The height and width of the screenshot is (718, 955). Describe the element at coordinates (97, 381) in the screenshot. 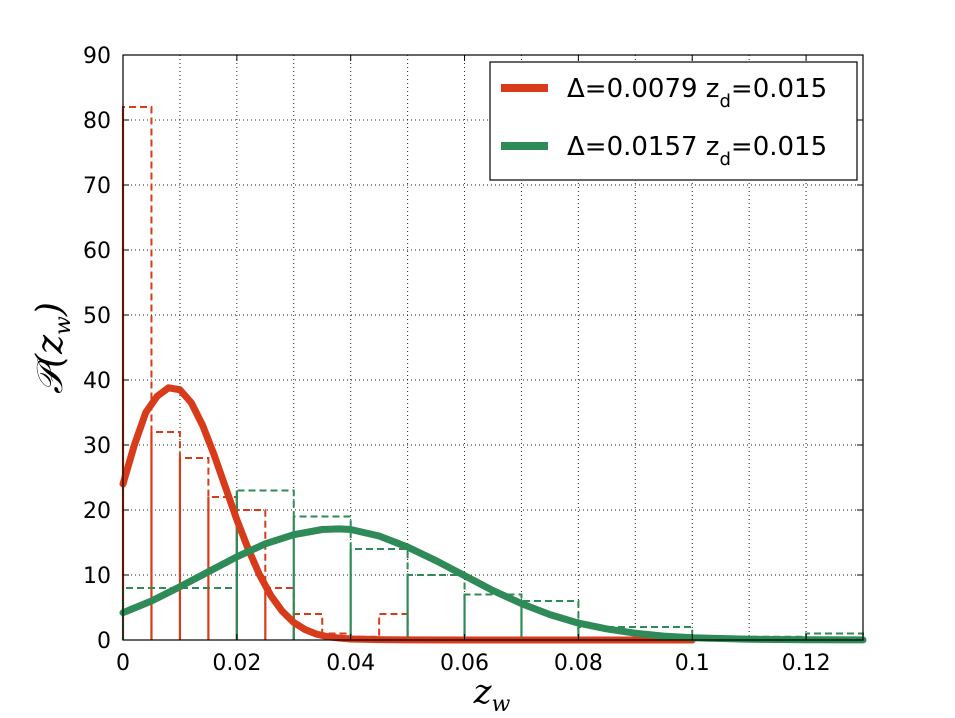

I see `y-tick-label: 40` at that location.